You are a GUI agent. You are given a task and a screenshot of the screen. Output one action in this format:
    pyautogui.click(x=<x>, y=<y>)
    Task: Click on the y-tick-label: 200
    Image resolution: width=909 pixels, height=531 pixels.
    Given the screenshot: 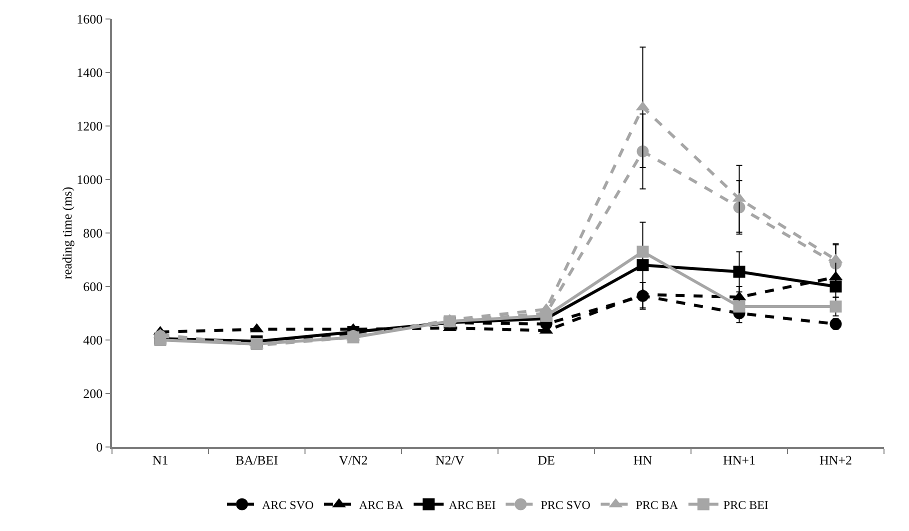 What is the action you would take?
    pyautogui.click(x=93, y=394)
    